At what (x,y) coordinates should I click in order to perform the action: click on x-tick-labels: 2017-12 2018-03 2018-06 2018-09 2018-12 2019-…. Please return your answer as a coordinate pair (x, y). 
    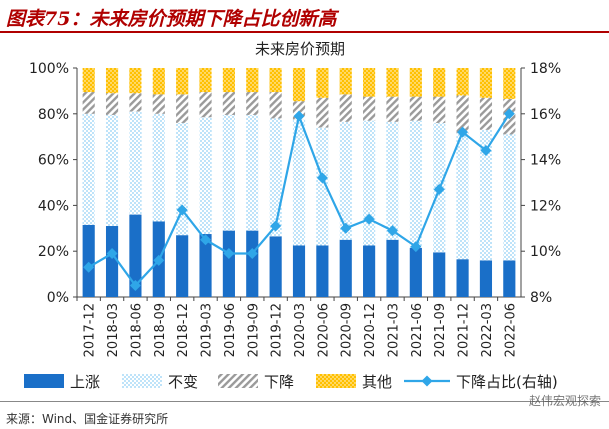
    Looking at the image, I should click on (297, 327).